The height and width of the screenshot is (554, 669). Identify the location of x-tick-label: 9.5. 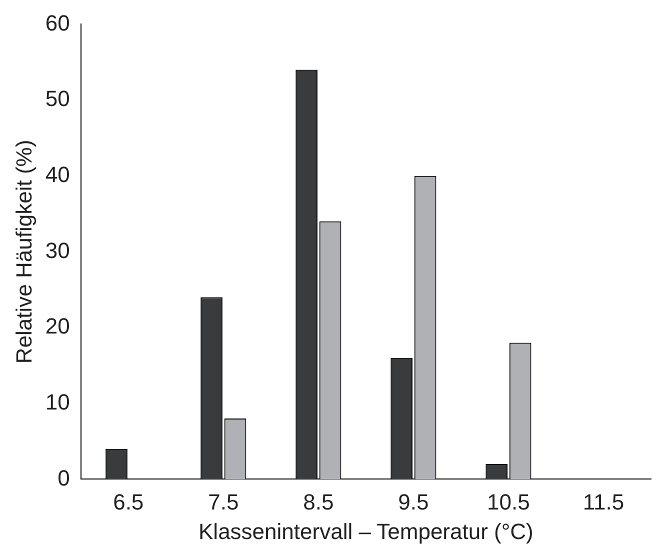
(413, 501).